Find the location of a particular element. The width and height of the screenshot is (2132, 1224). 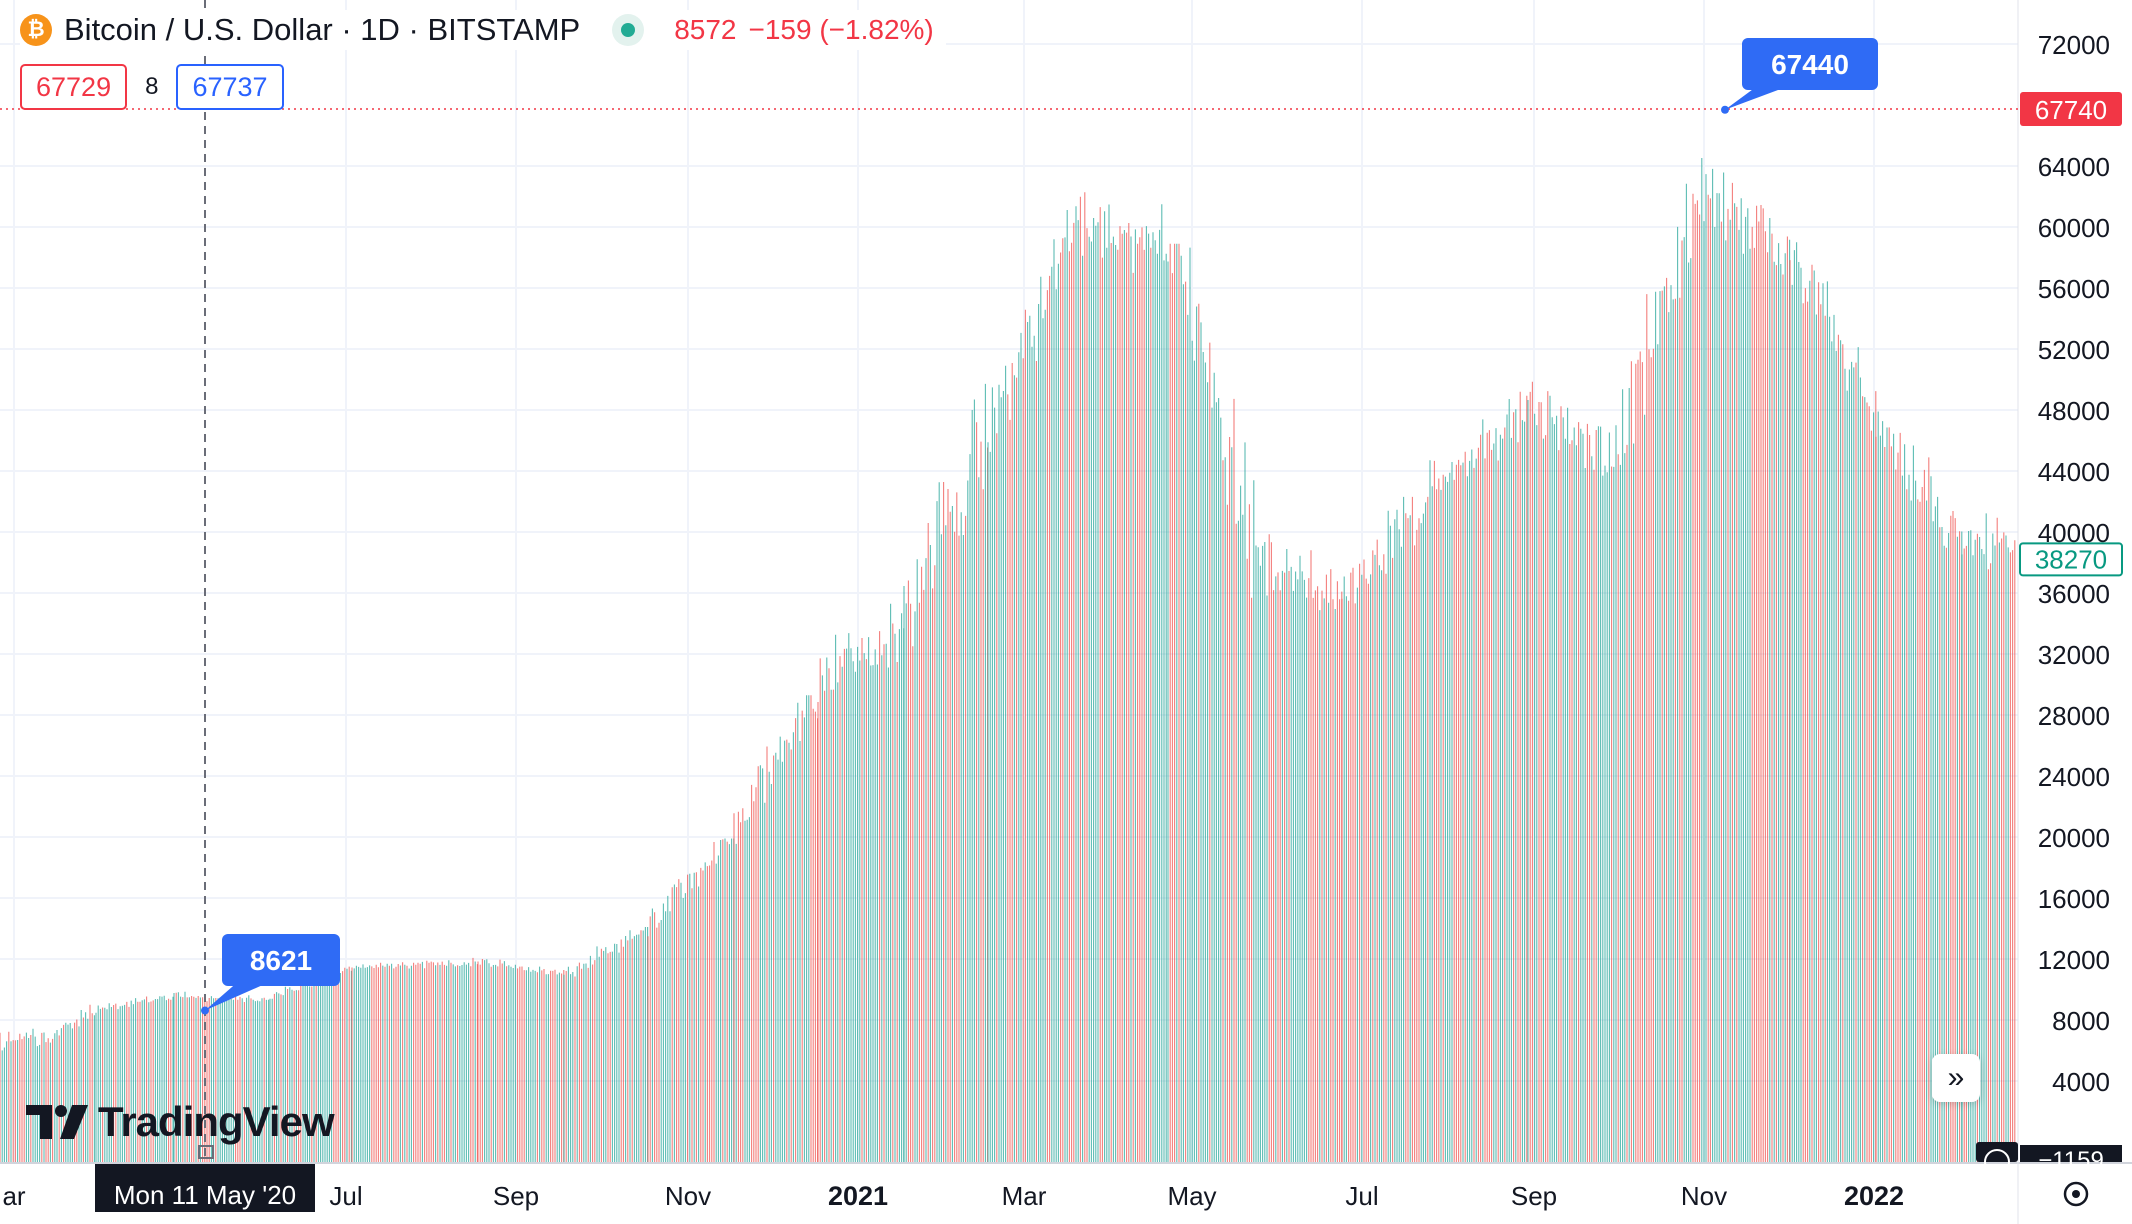

add-alert-button is located at coordinates (1997, 1152).